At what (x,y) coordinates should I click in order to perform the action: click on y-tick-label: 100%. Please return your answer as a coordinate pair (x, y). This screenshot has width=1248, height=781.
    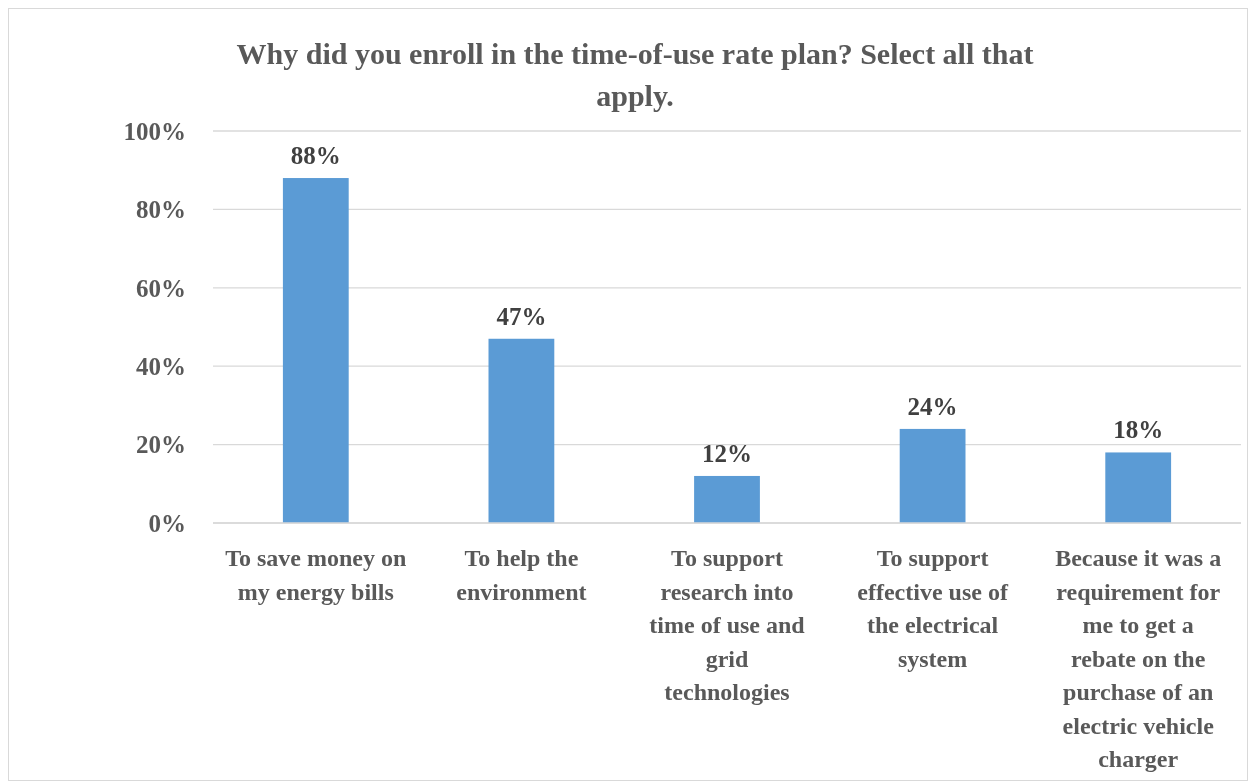
    Looking at the image, I should click on (154, 131).